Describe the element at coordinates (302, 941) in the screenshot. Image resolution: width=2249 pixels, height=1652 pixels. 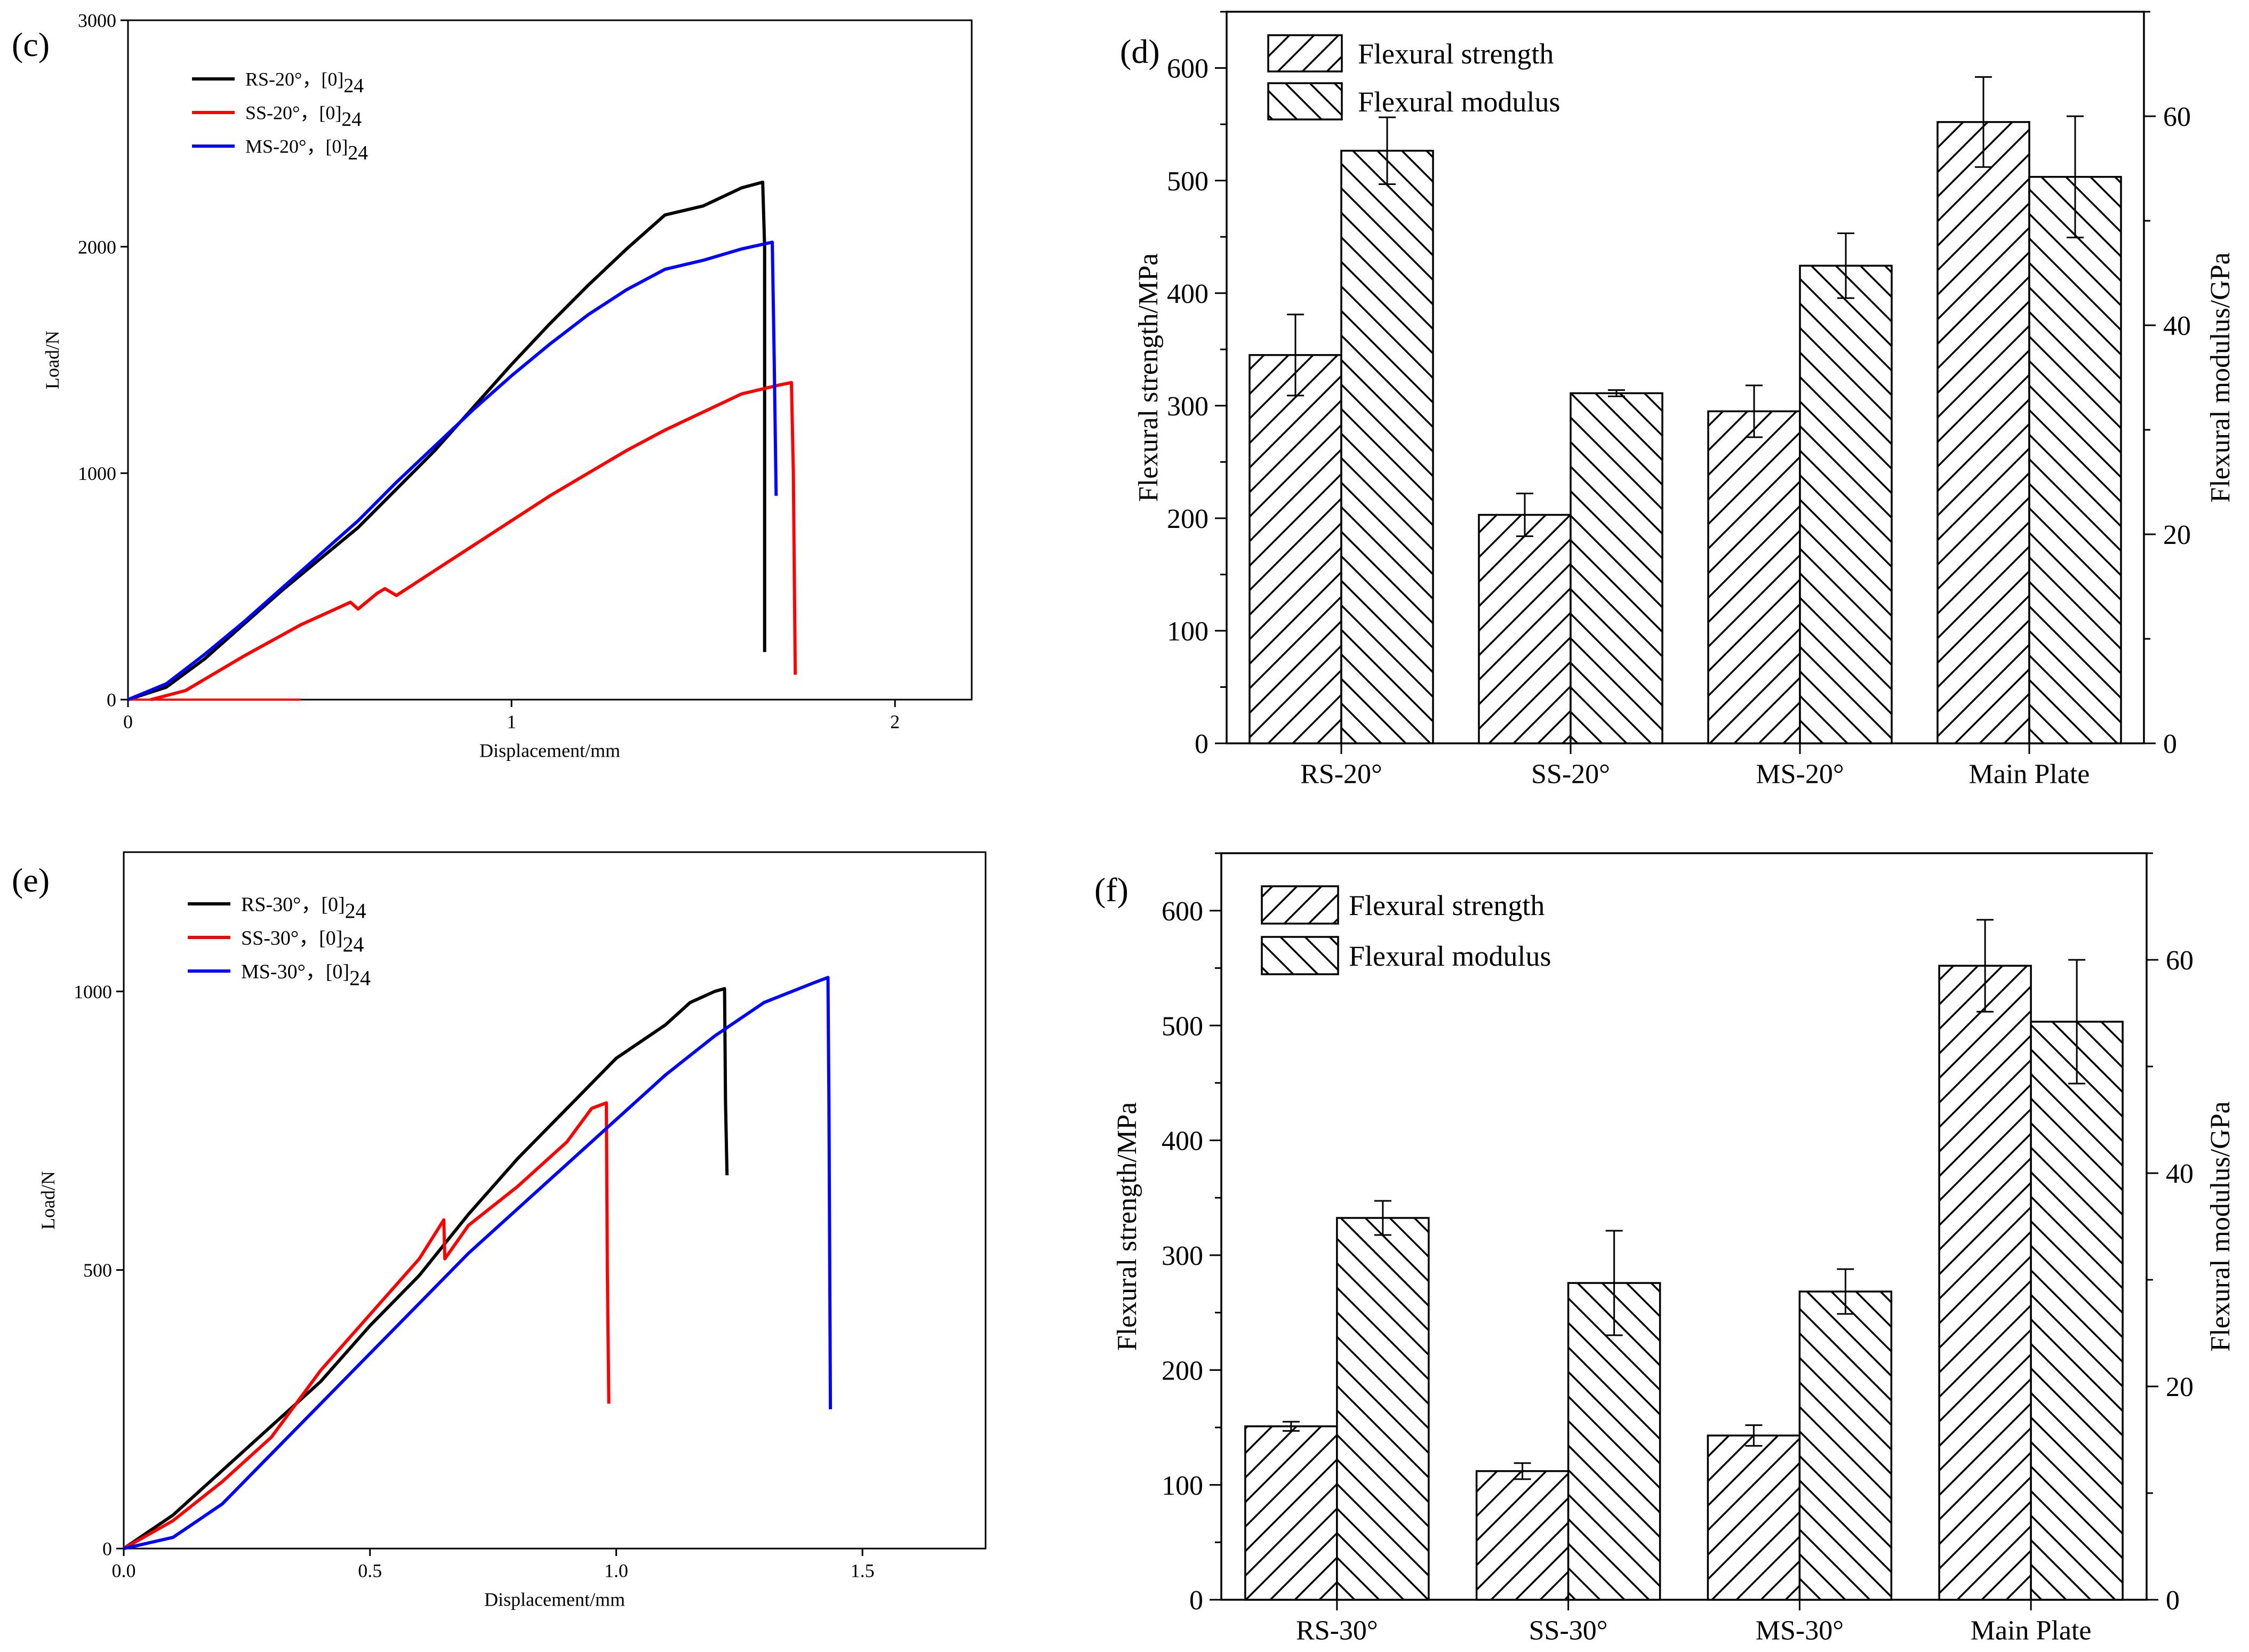
I see `legend-label-1: SS-30°，[0]24` at that location.